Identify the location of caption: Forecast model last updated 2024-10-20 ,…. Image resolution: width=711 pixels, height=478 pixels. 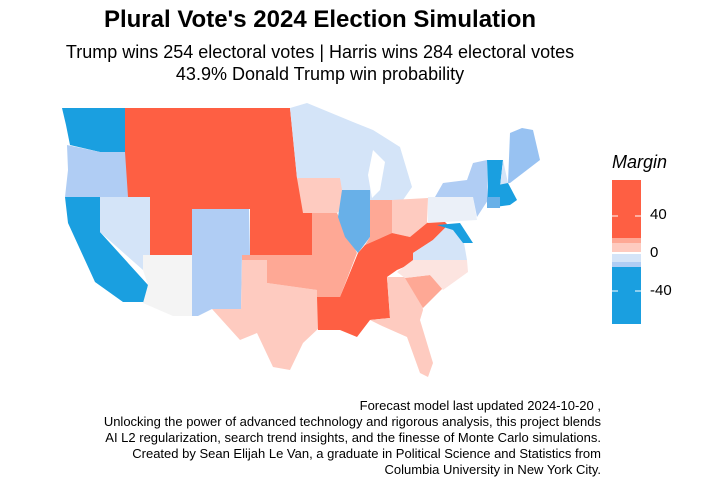
(352, 438).